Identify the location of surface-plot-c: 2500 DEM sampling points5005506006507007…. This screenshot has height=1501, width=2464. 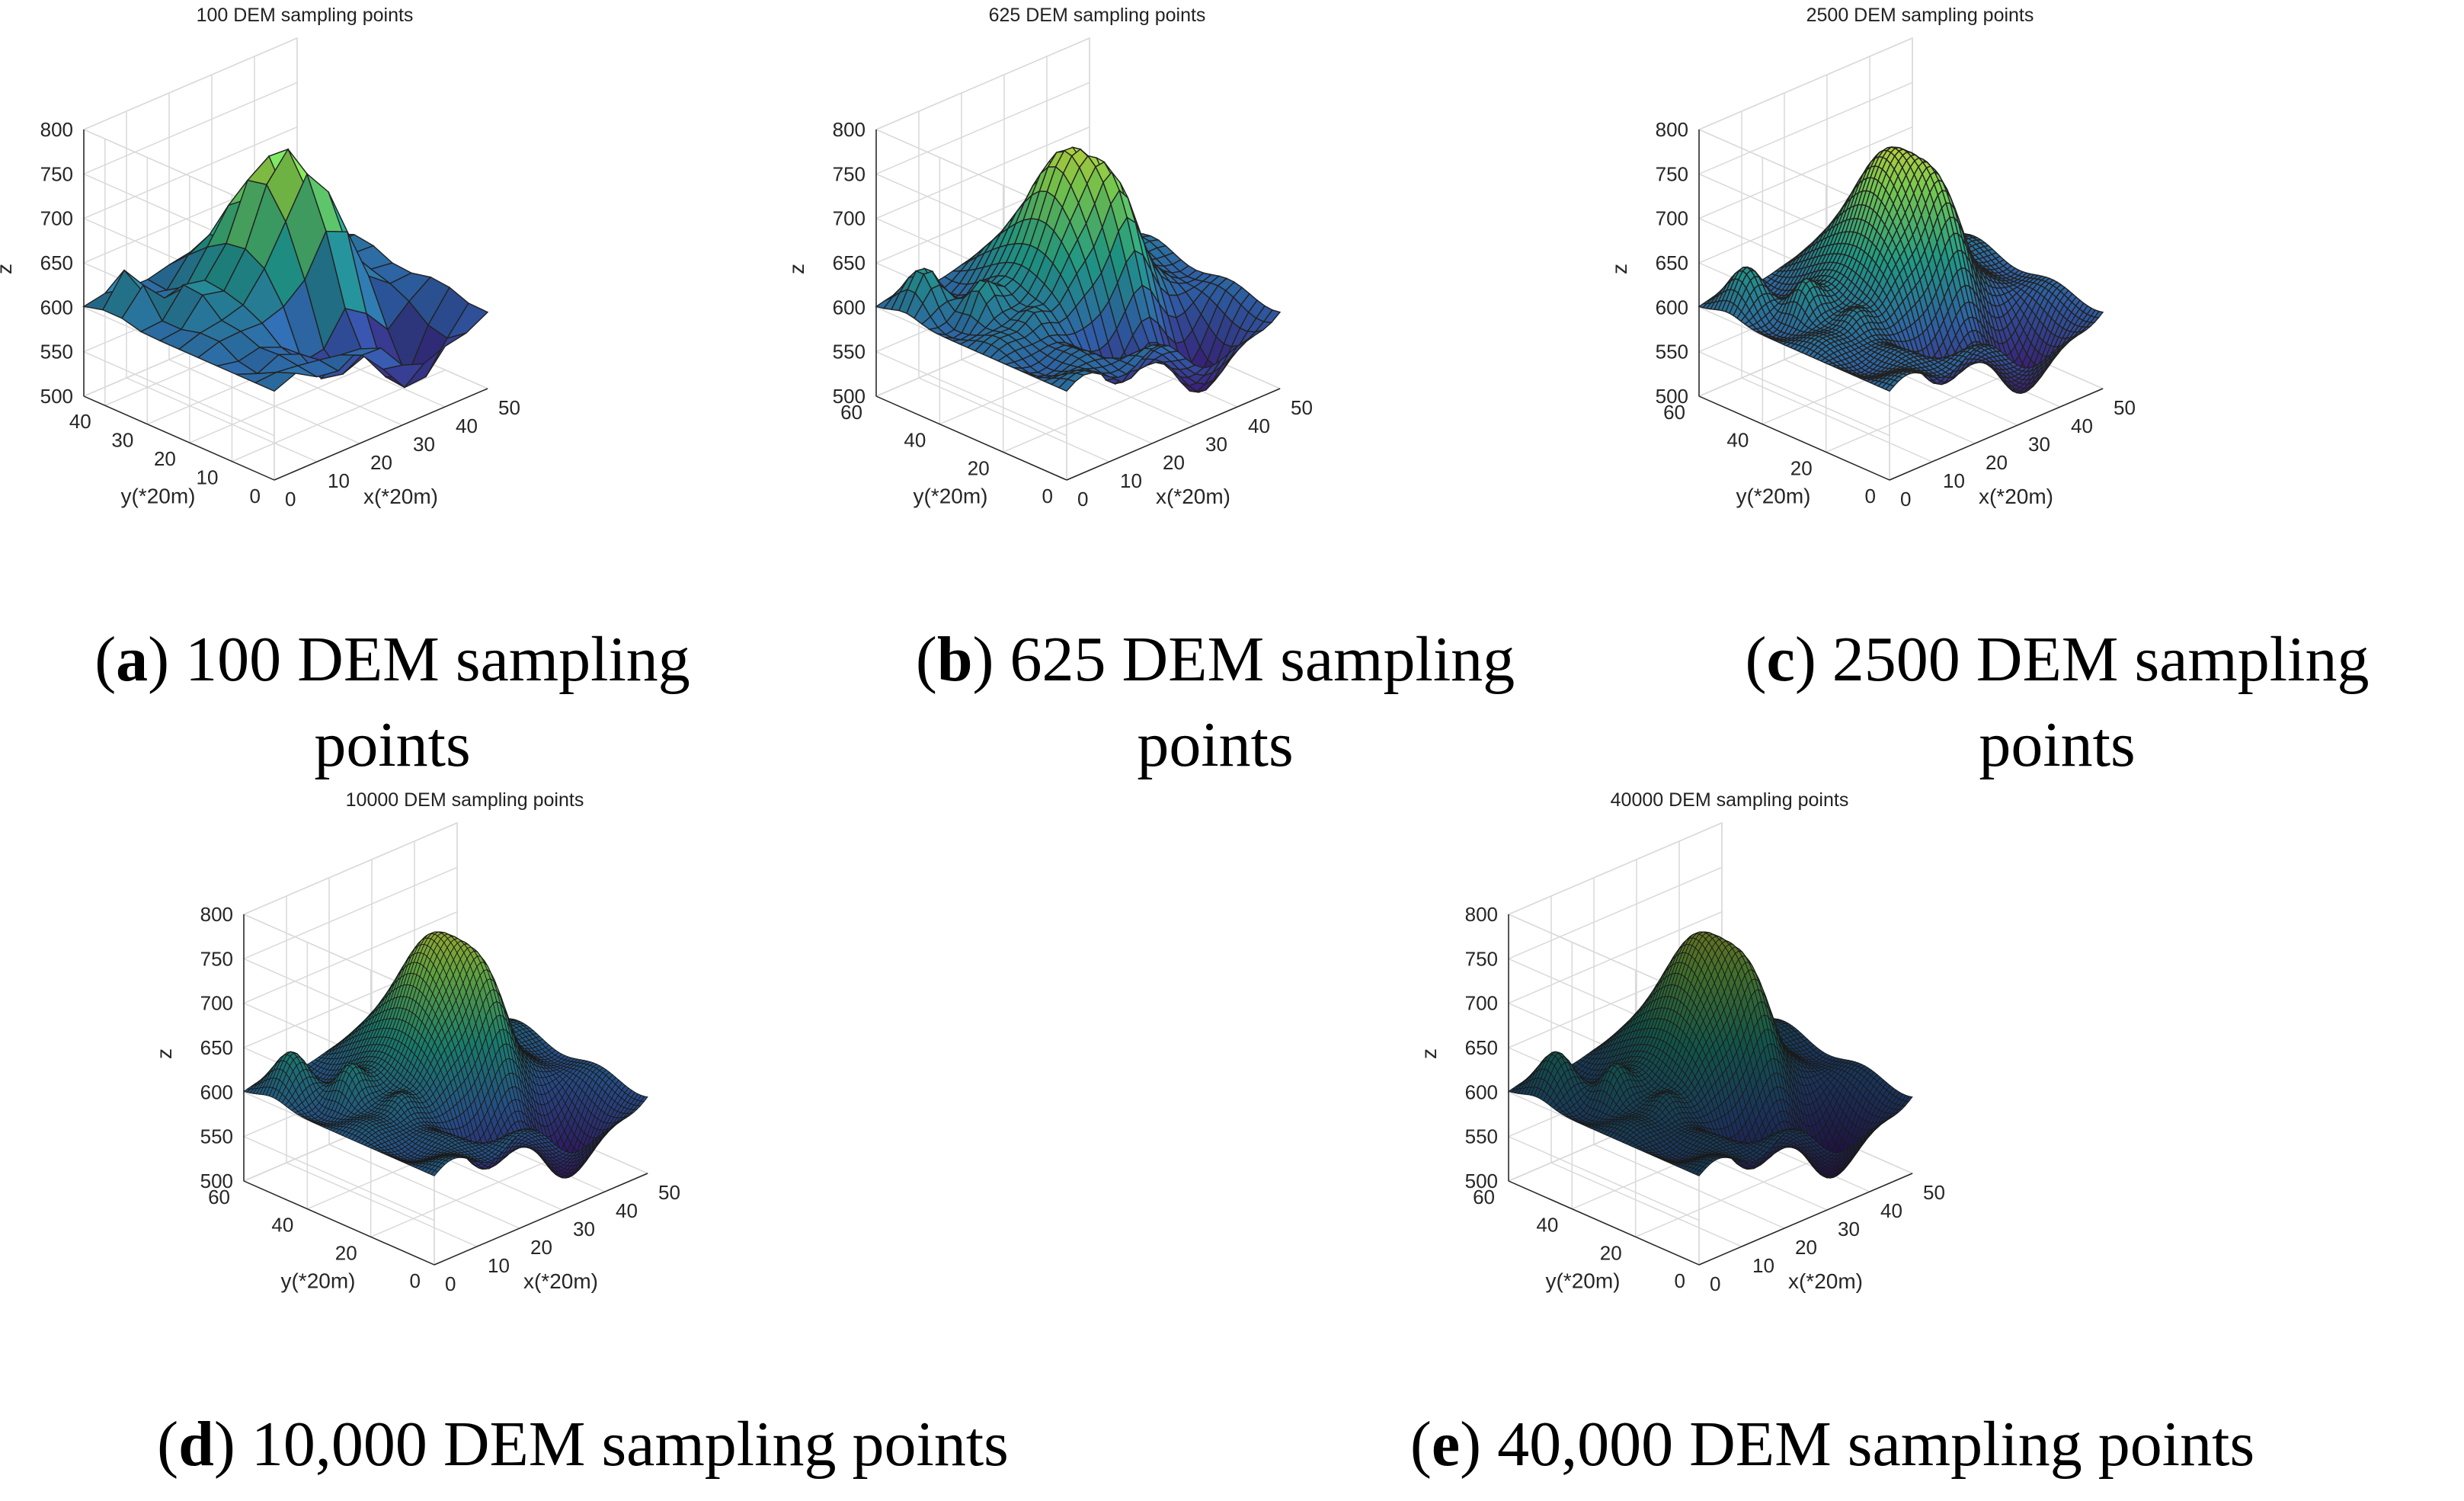
(1872, 257).